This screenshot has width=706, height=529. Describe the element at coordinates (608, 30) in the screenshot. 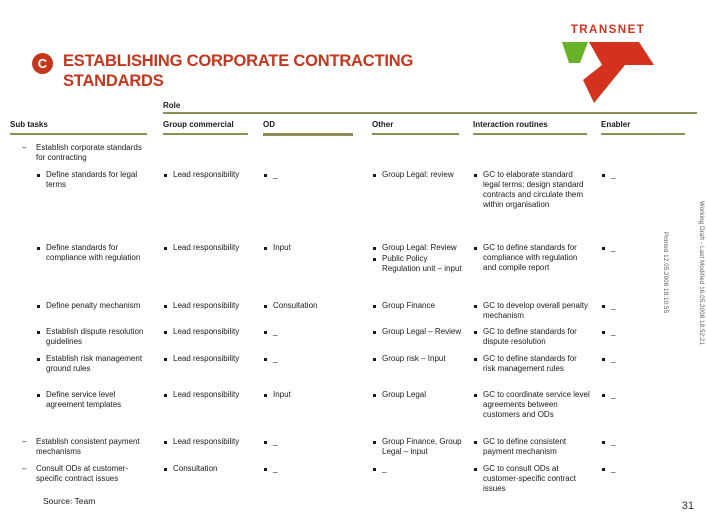

I see `transnet-wordmark: TRANSNET` at that location.